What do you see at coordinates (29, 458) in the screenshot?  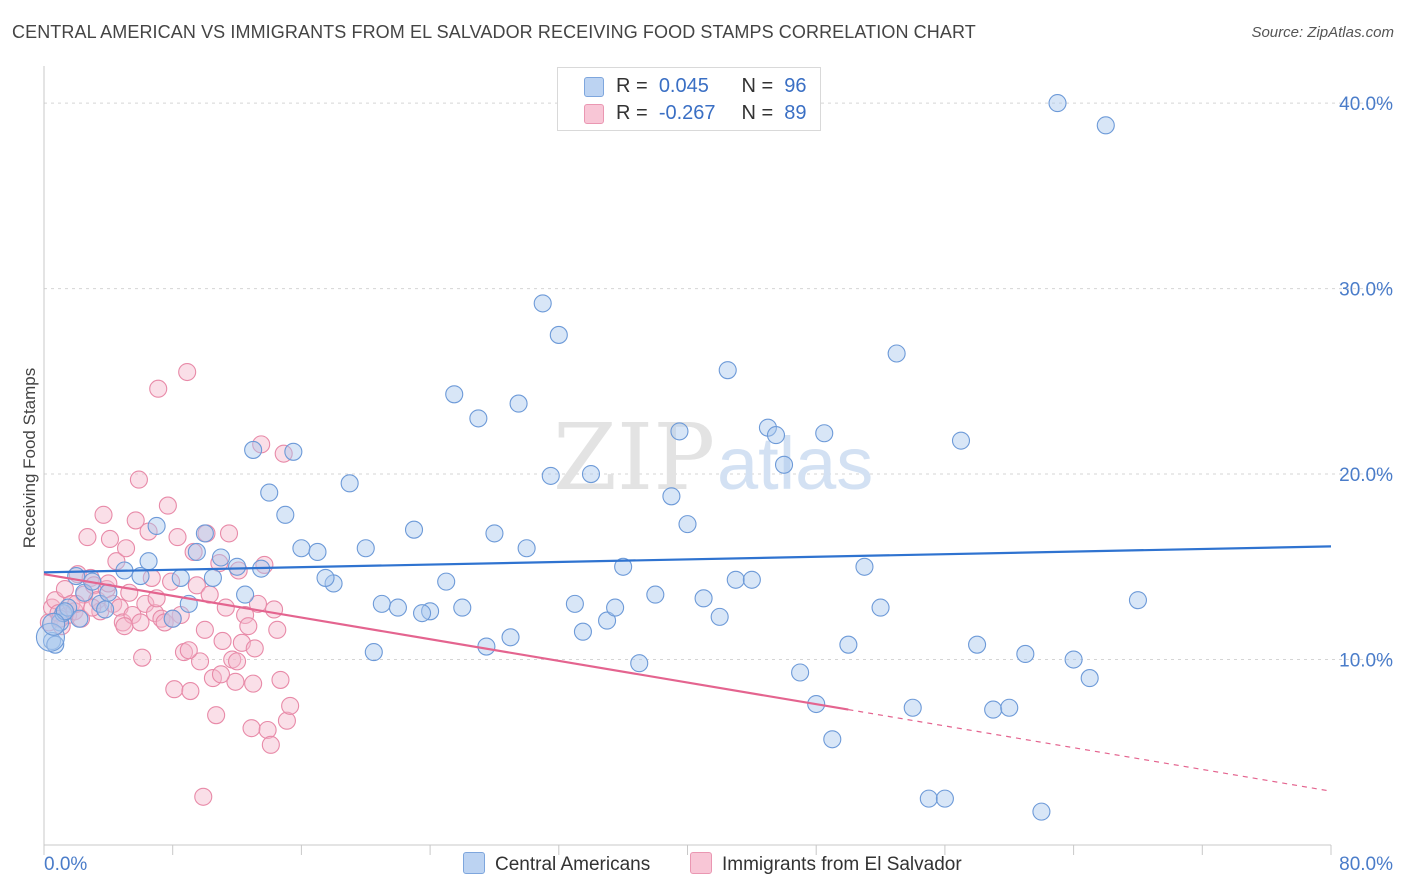 I see `y-axis-label: Receiving Food Stamps` at bounding box center [29, 458].